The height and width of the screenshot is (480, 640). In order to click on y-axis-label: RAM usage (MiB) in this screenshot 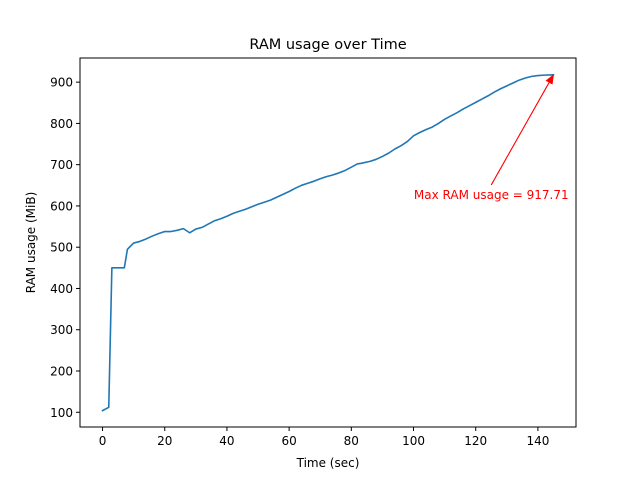, I will do `click(31, 243)`.